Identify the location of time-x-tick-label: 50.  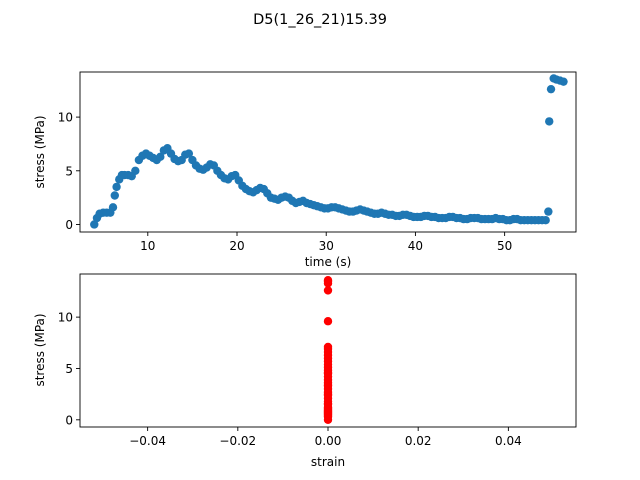
(504, 246).